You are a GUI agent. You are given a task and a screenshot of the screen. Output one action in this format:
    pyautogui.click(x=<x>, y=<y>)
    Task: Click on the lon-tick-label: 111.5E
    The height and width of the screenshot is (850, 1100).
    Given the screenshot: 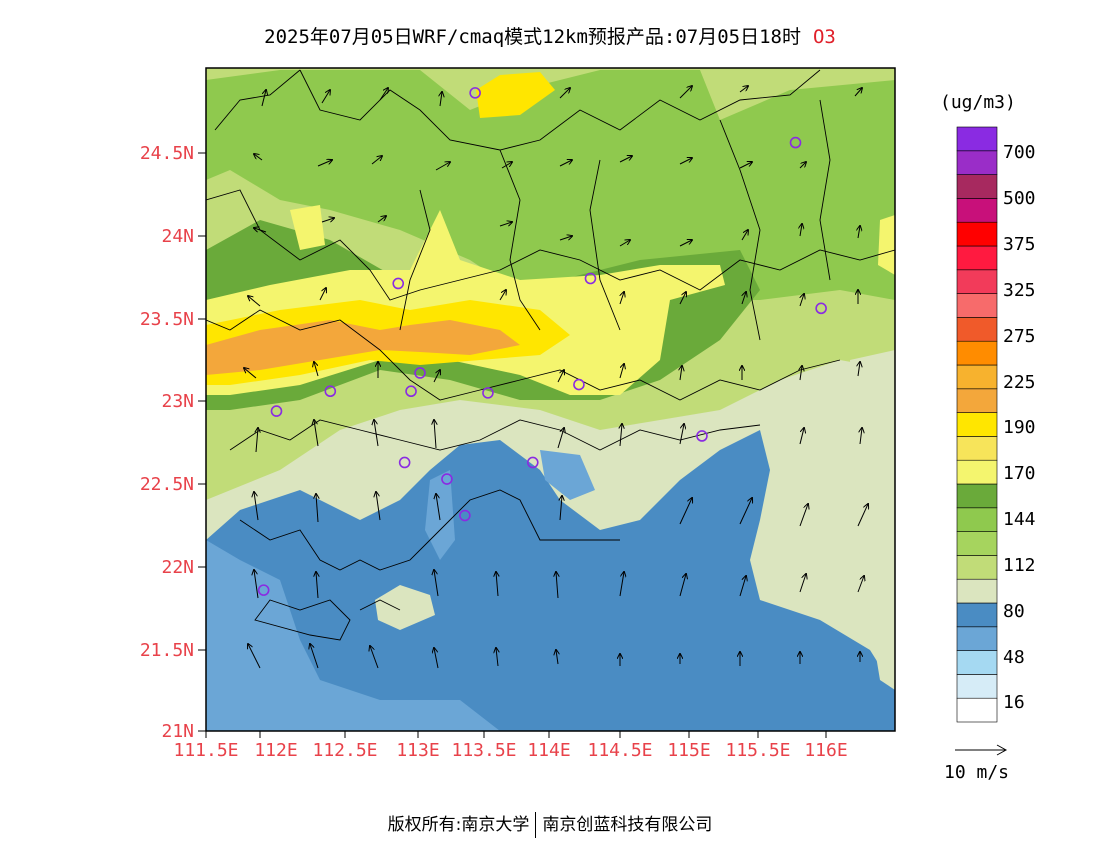 What is the action you would take?
    pyautogui.click(x=206, y=750)
    